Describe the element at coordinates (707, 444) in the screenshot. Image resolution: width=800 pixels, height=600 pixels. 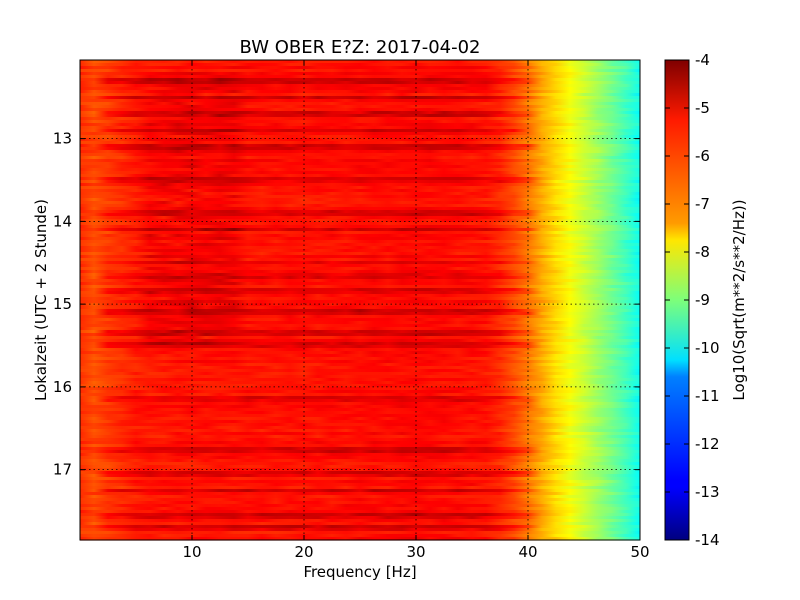
I see `colorbar-tick-label: -12` at that location.